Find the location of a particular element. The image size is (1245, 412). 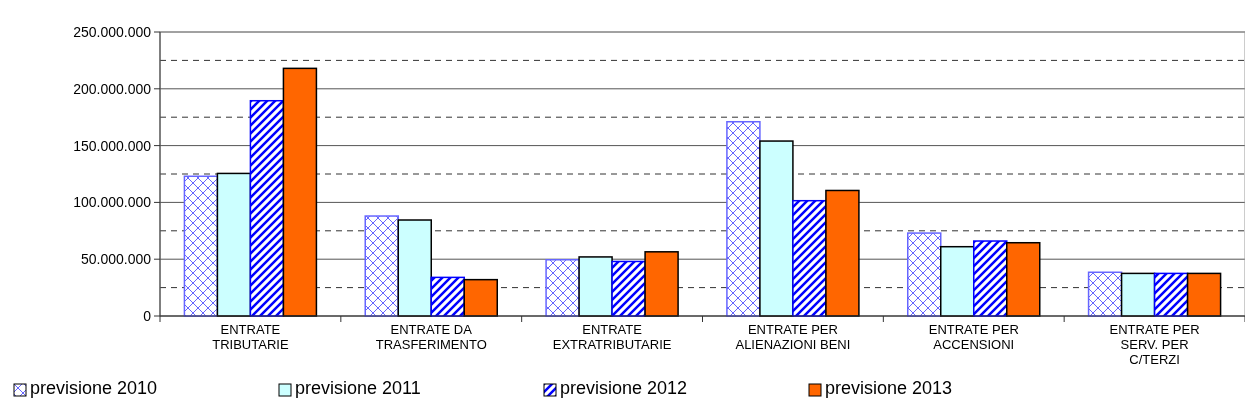

x-tick-label: ENTRATE TRIBUTARIE is located at coordinates (250, 337).